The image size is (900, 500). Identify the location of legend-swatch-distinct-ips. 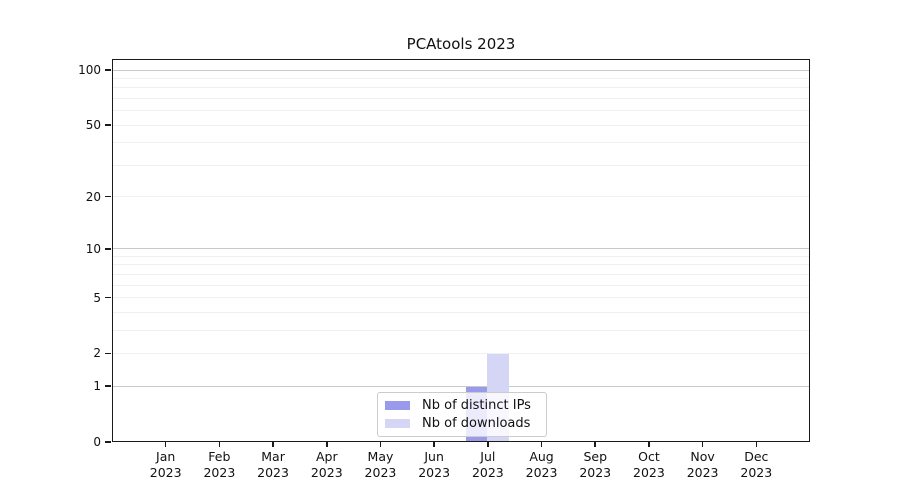
(397, 405).